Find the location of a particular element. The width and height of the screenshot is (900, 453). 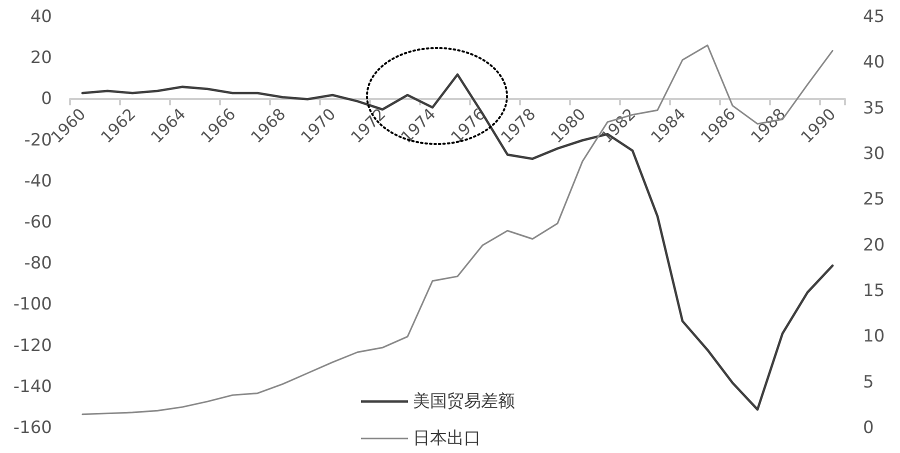

y-tick-label: -20 is located at coordinates (38, 140).